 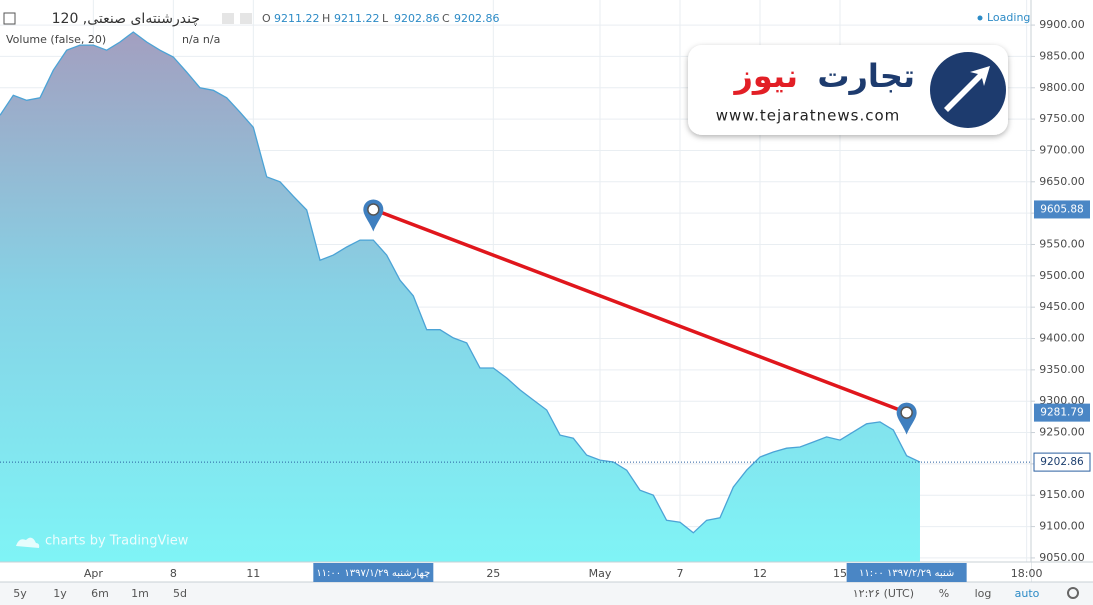 What do you see at coordinates (246, 18) in the screenshot?
I see `hide-icon` at bounding box center [246, 18].